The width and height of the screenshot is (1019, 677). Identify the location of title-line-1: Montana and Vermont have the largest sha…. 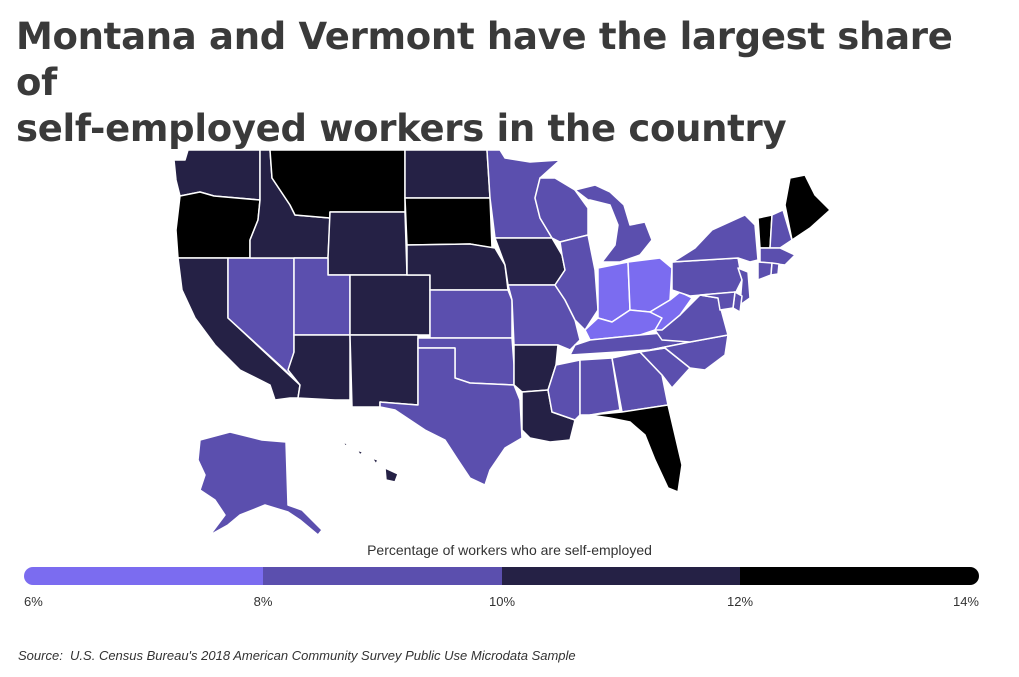
(484, 59).